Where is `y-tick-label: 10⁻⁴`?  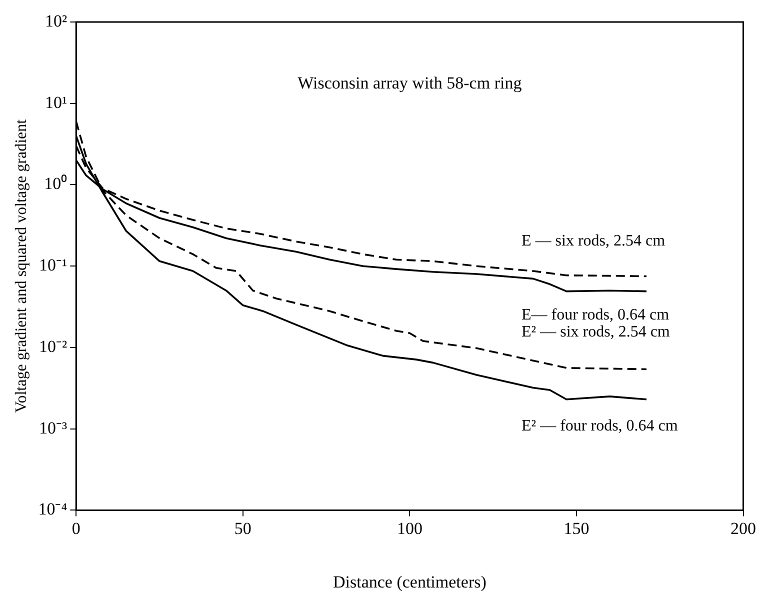 y-tick-label: 10⁻⁴ is located at coordinates (53, 509).